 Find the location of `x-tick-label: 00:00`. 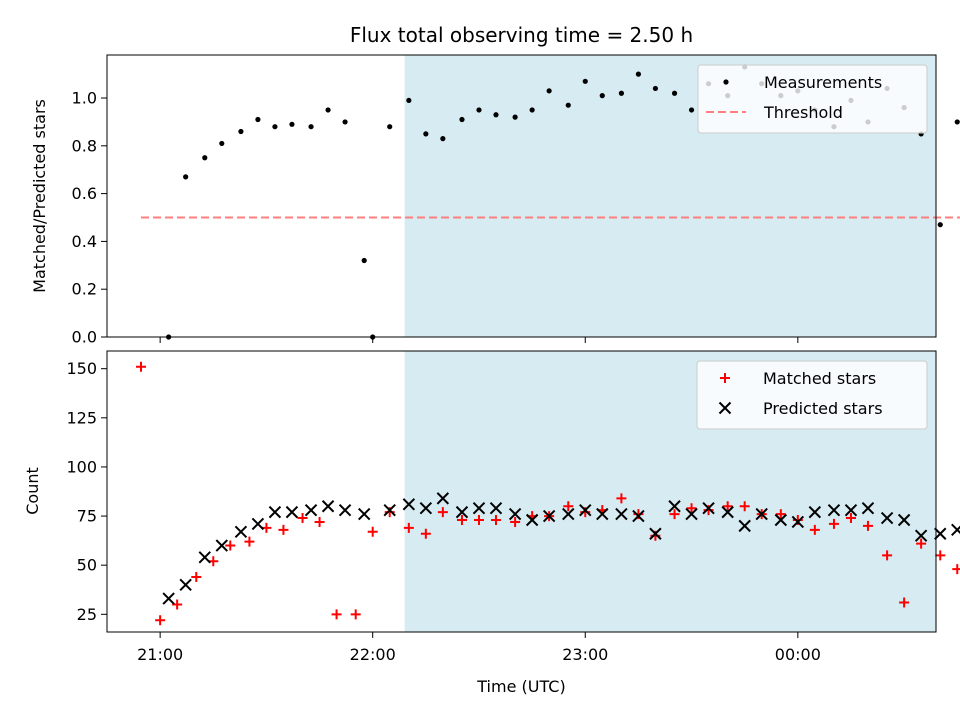

x-tick-label: 00:00 is located at coordinates (798, 654).